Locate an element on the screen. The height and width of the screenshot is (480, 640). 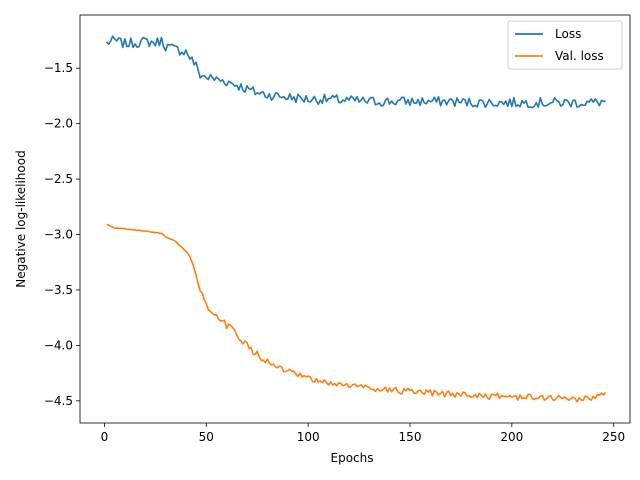
legend-box is located at coordinates (565, 45).